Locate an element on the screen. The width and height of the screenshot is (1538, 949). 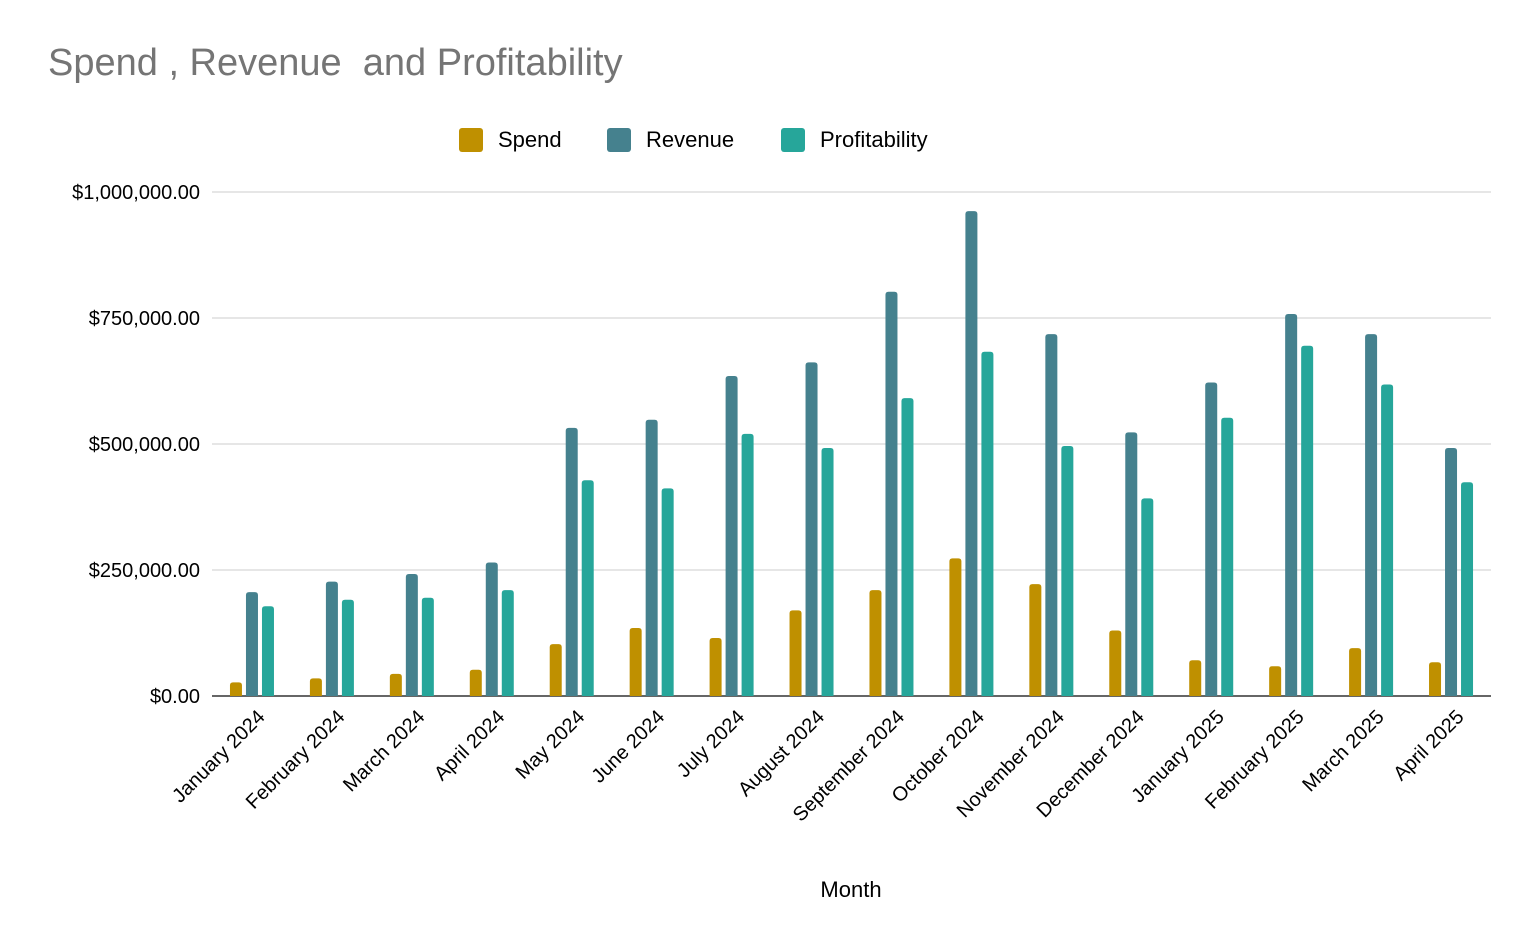
chart-title: Spend , Revenue and Profitability is located at coordinates (335, 63).